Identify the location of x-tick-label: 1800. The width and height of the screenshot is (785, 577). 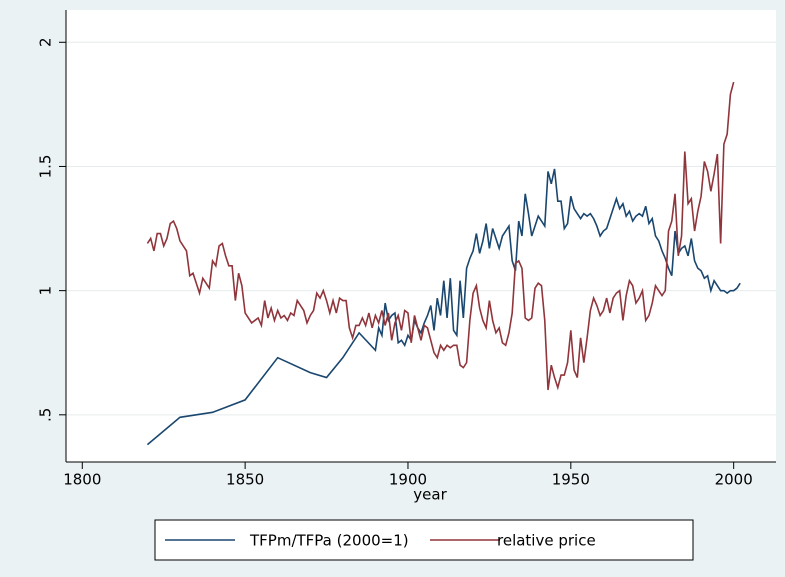
(82, 480).